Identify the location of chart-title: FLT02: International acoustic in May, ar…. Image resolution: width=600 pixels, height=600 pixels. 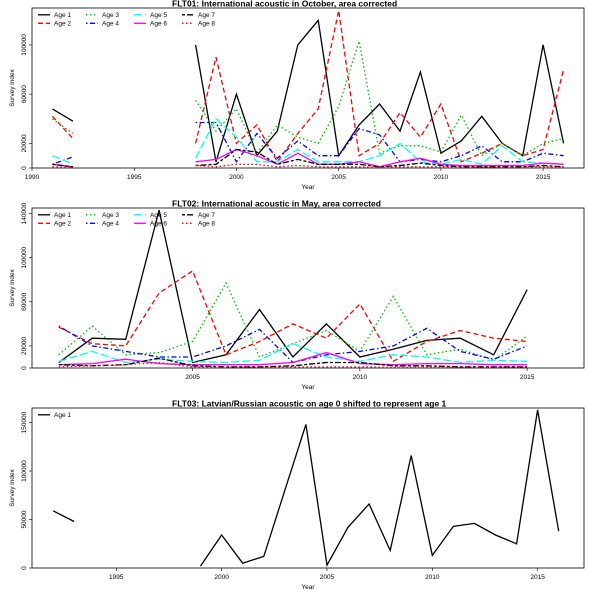
(276, 204).